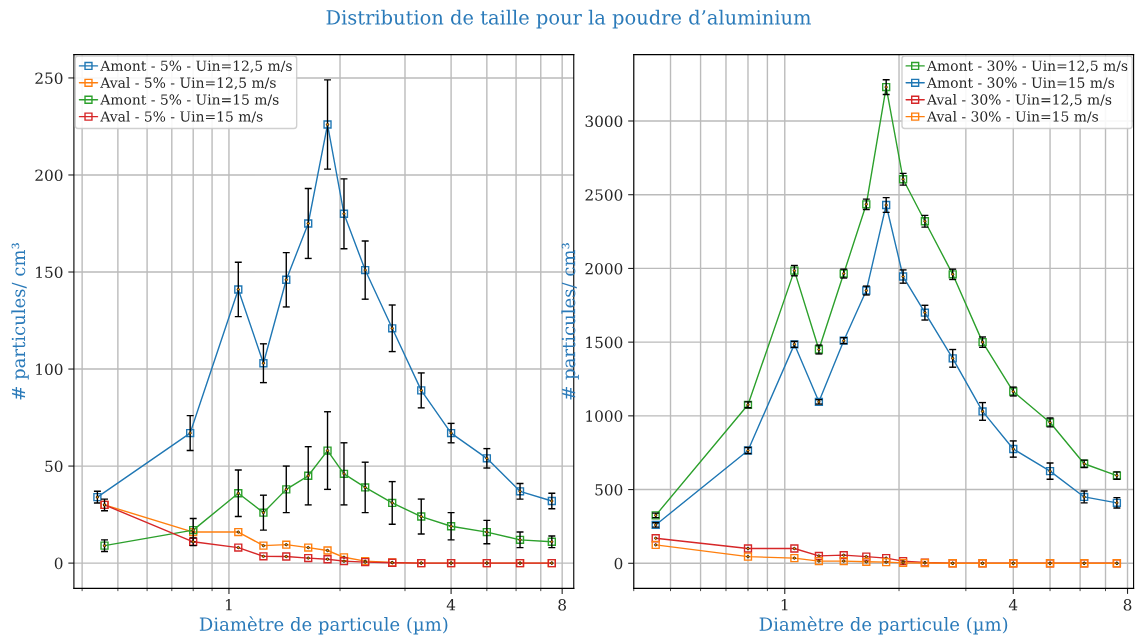 The image size is (1137, 643). Describe the element at coordinates (604, 121) in the screenshot. I see `y-tick-label: 3000` at that location.